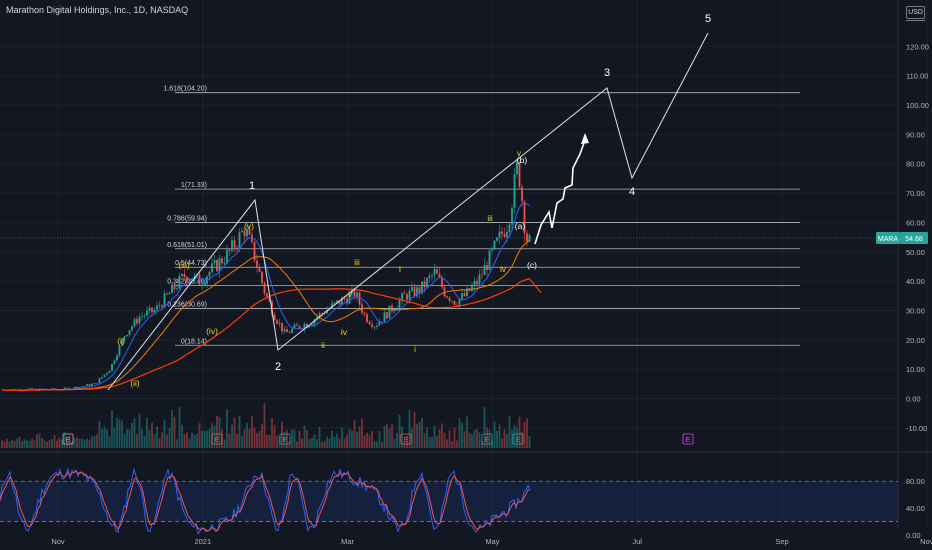  What do you see at coordinates (212, 331) in the screenshot?
I see `wave-label-minor: (iv)` at bounding box center [212, 331].